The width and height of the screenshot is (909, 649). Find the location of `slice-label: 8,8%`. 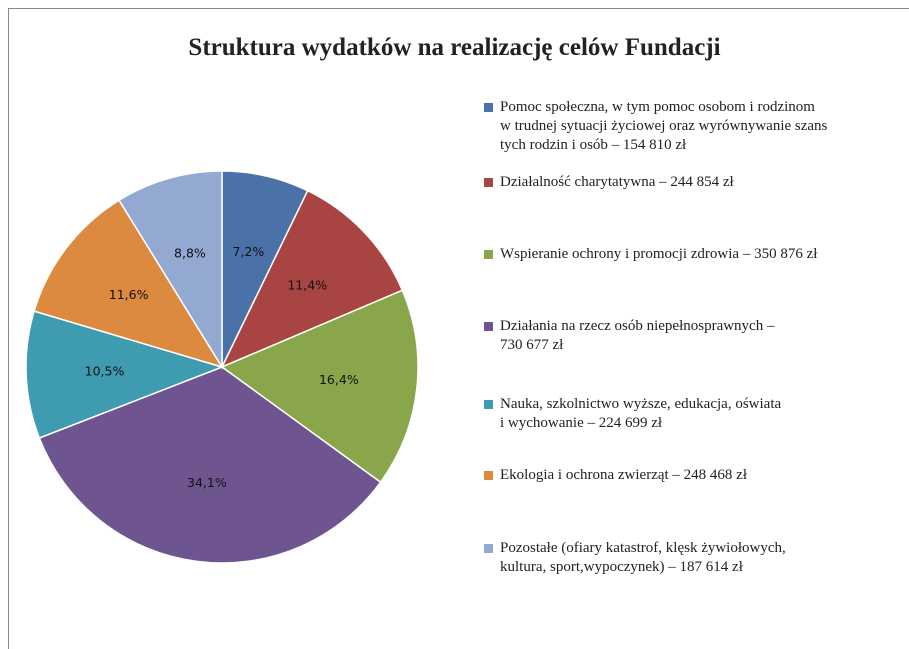

slice-label: 8,8% is located at coordinates (190, 252).